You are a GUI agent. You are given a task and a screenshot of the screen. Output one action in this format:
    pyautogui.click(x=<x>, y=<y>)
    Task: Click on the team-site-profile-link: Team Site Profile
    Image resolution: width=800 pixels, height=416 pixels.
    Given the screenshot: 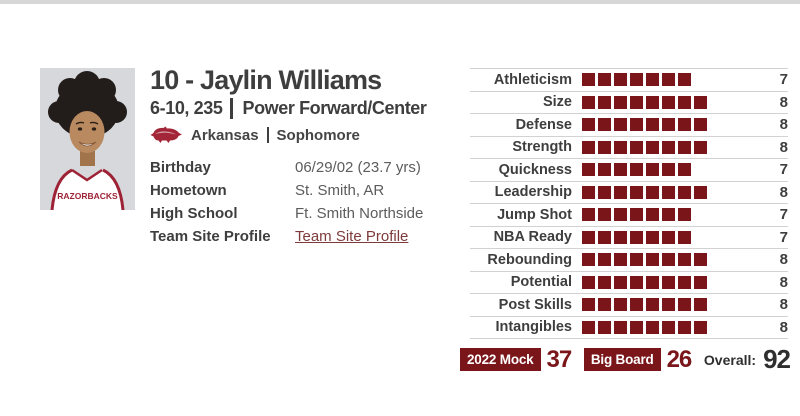 What is the action you would take?
    pyautogui.click(x=352, y=236)
    